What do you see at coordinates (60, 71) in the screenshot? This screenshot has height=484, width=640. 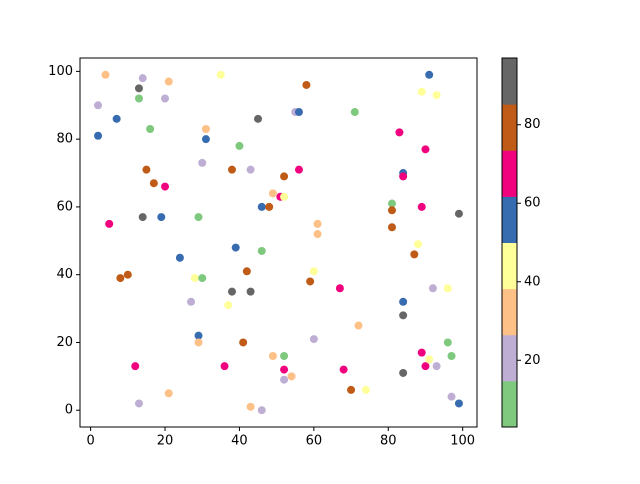 I see `y-tick-label: 100` at bounding box center [60, 71].